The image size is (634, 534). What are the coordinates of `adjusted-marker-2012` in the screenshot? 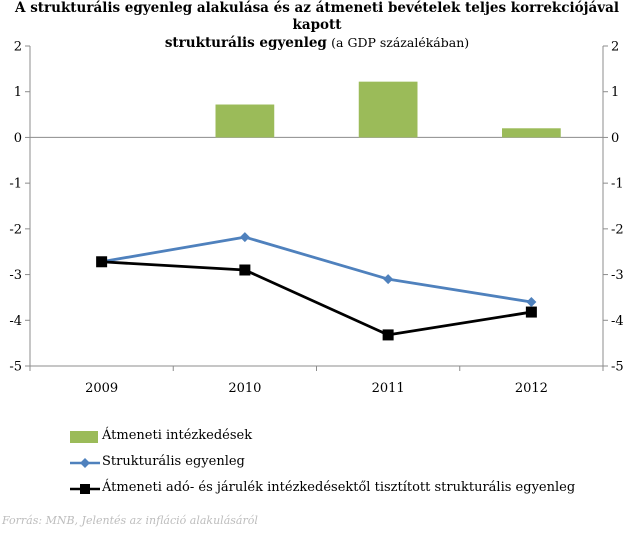 It's located at (531, 312).